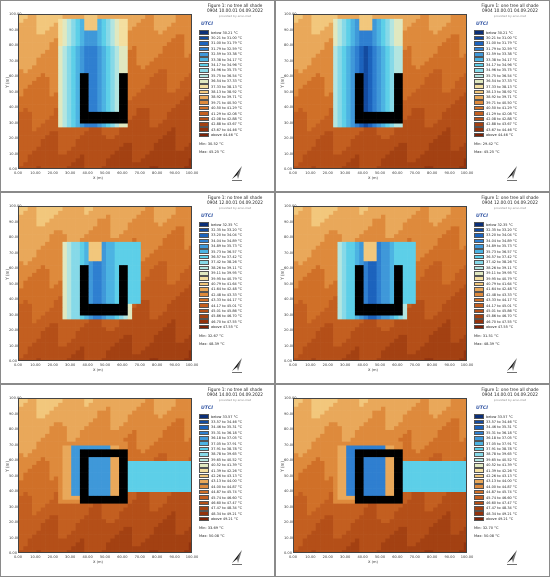  Describe the element at coordinates (235, 86) in the screenshot. I see `legend-item: 37.33 to 38.13 °C` at that location.